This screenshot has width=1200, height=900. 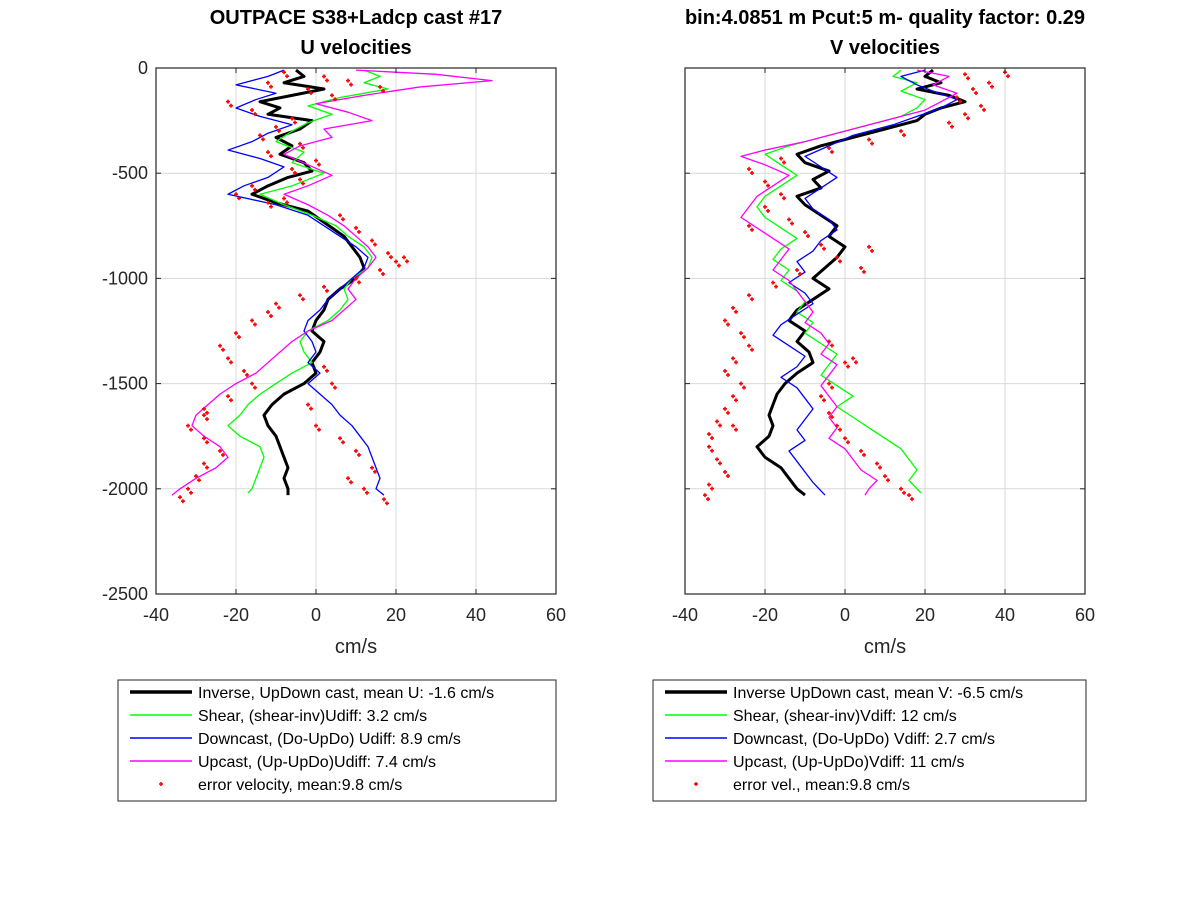 I want to click on u-panel-title-line-1: OUTPACE S38+Ladcp cast #17, so click(x=356, y=18).